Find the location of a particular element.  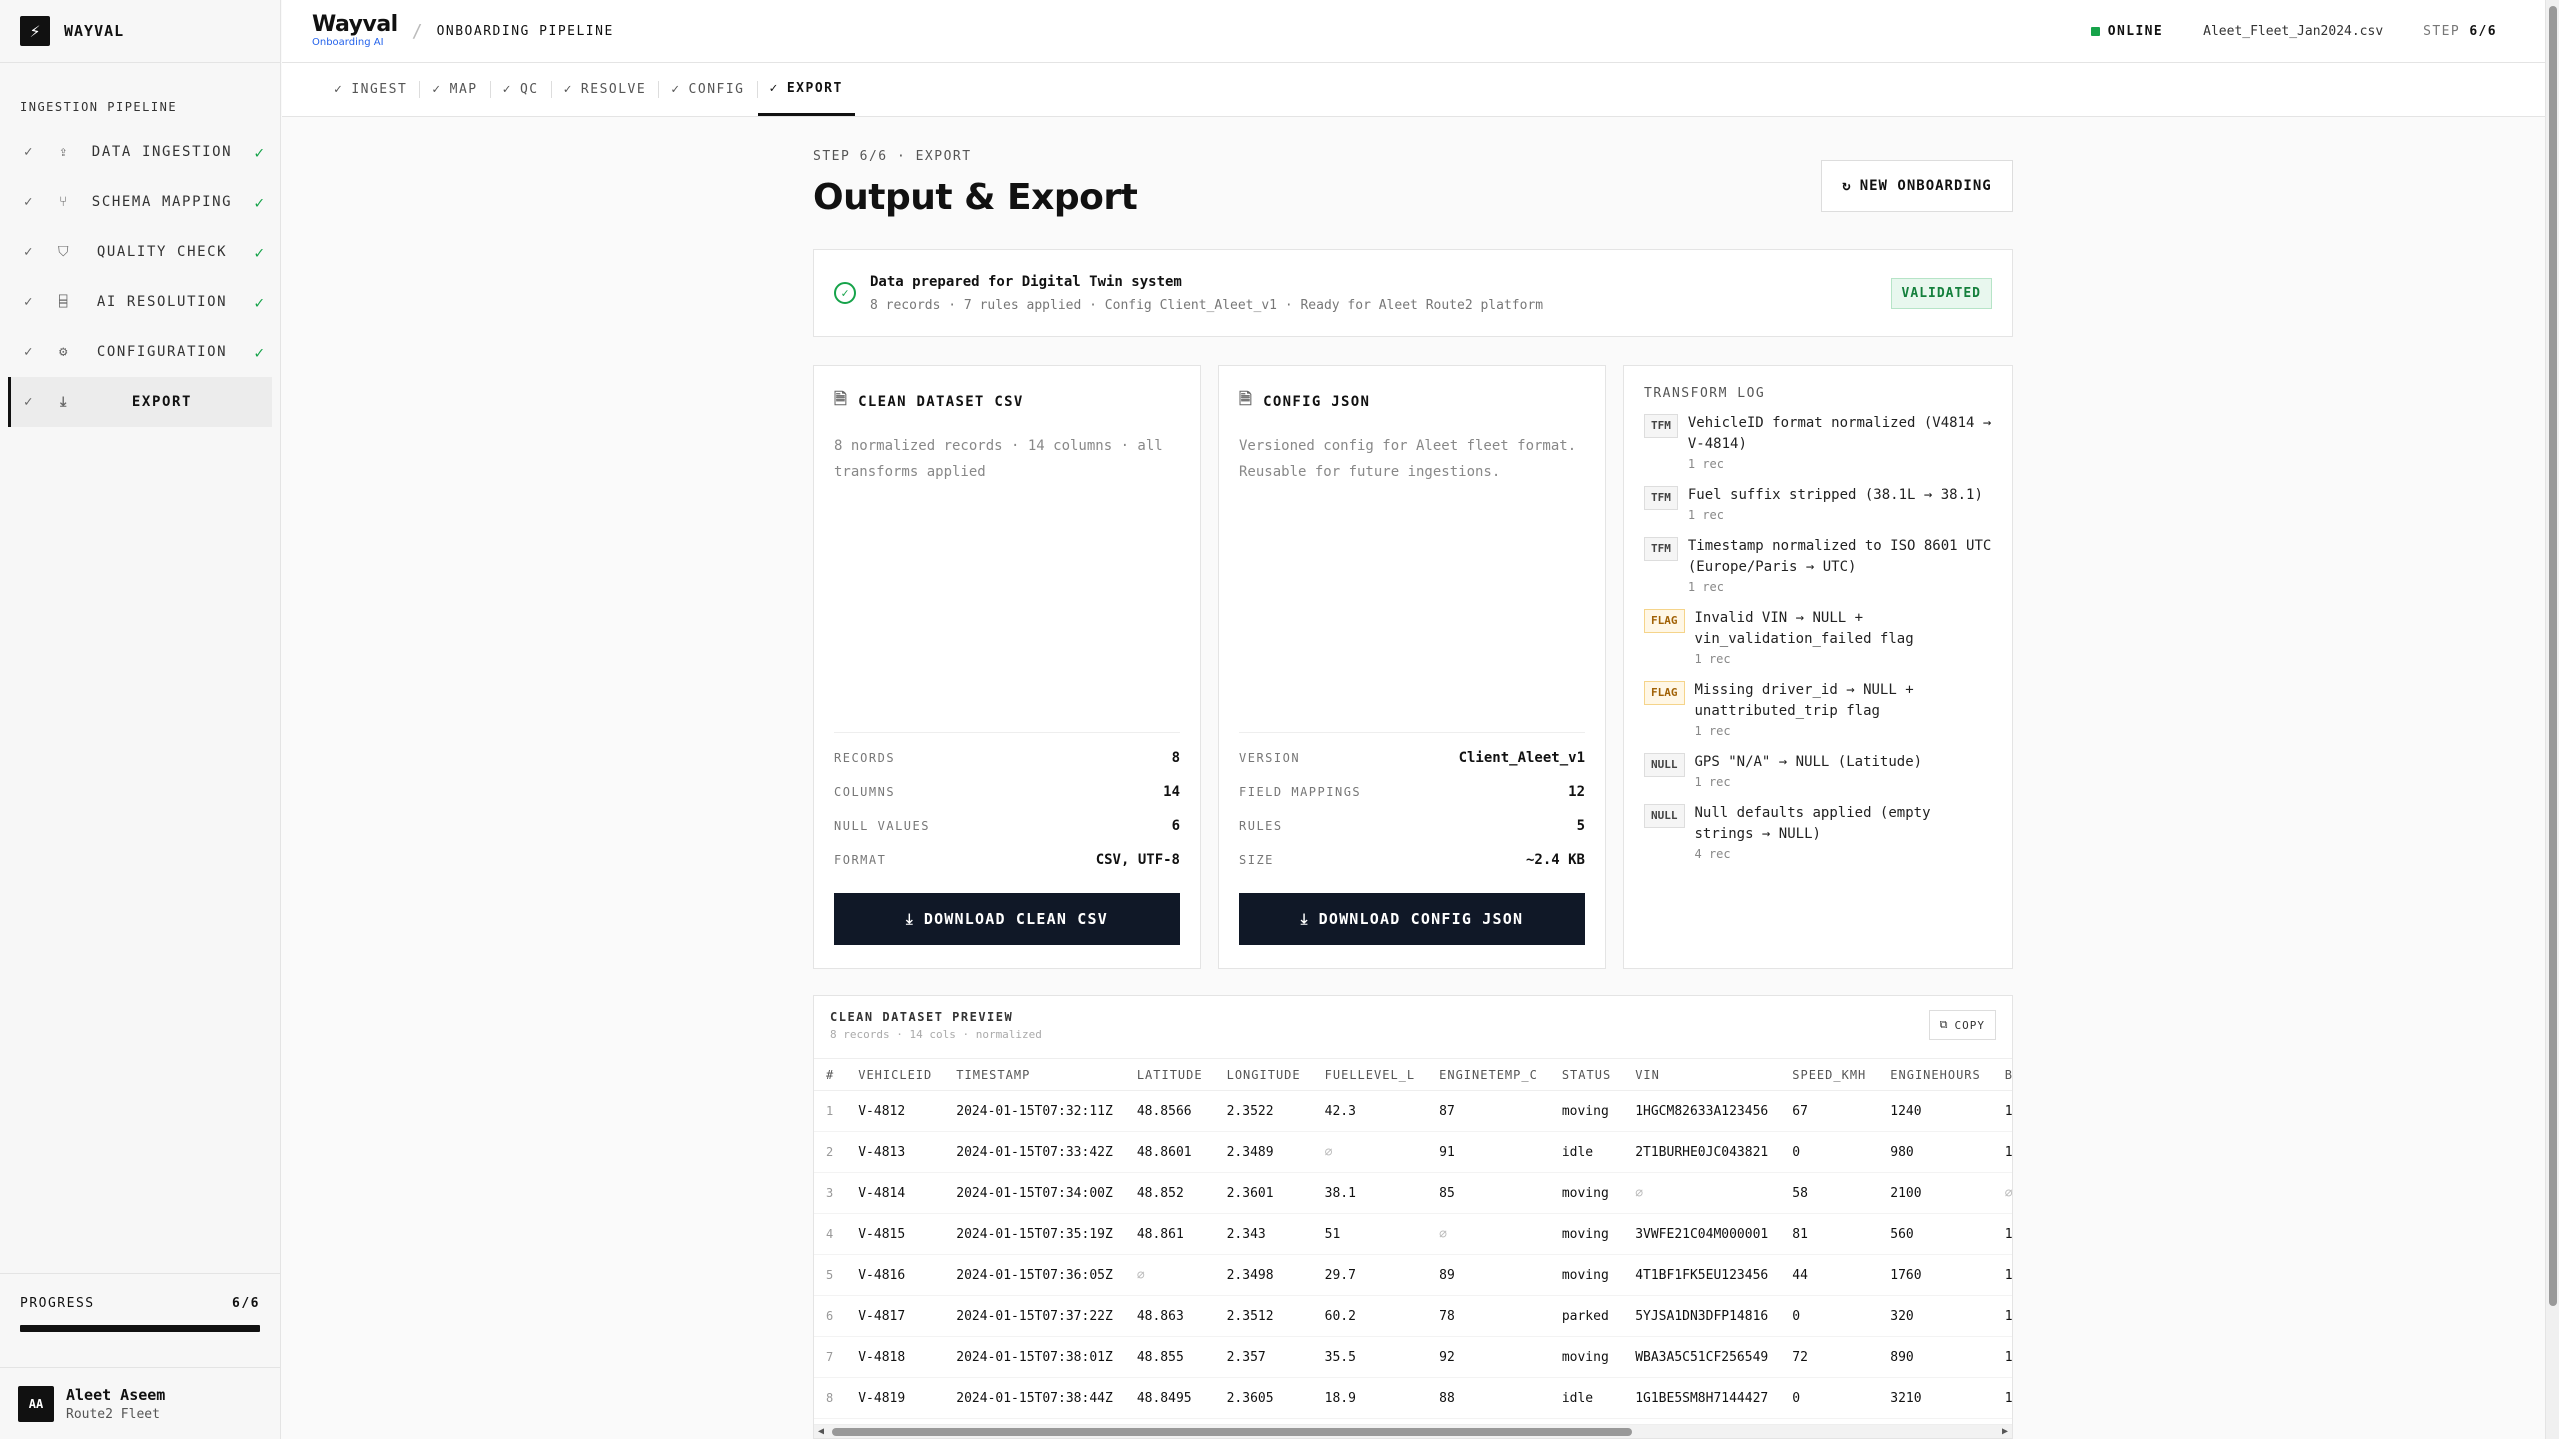

stat-value: 5 is located at coordinates (1580, 826).